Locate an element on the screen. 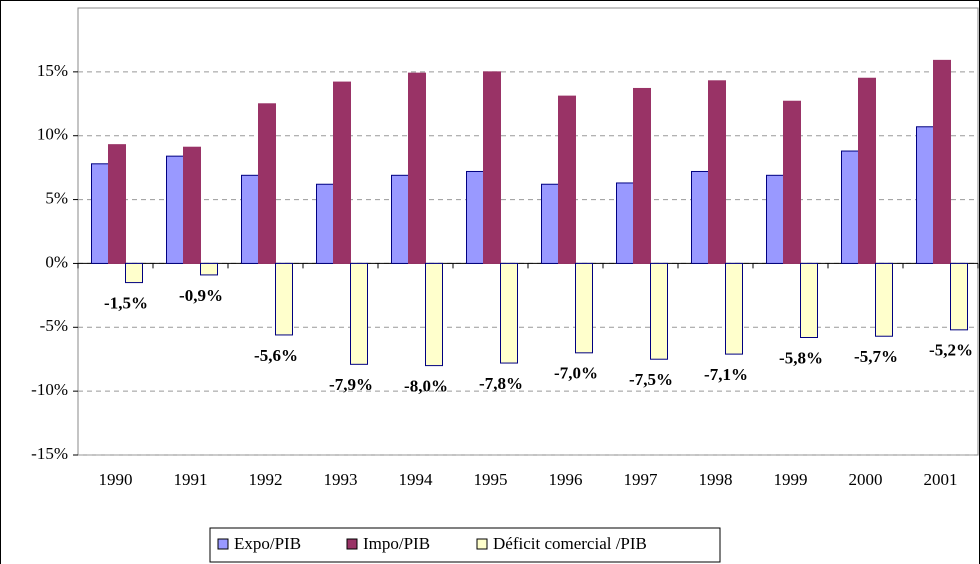  x-tick-label: 1995 is located at coordinates (491, 479).